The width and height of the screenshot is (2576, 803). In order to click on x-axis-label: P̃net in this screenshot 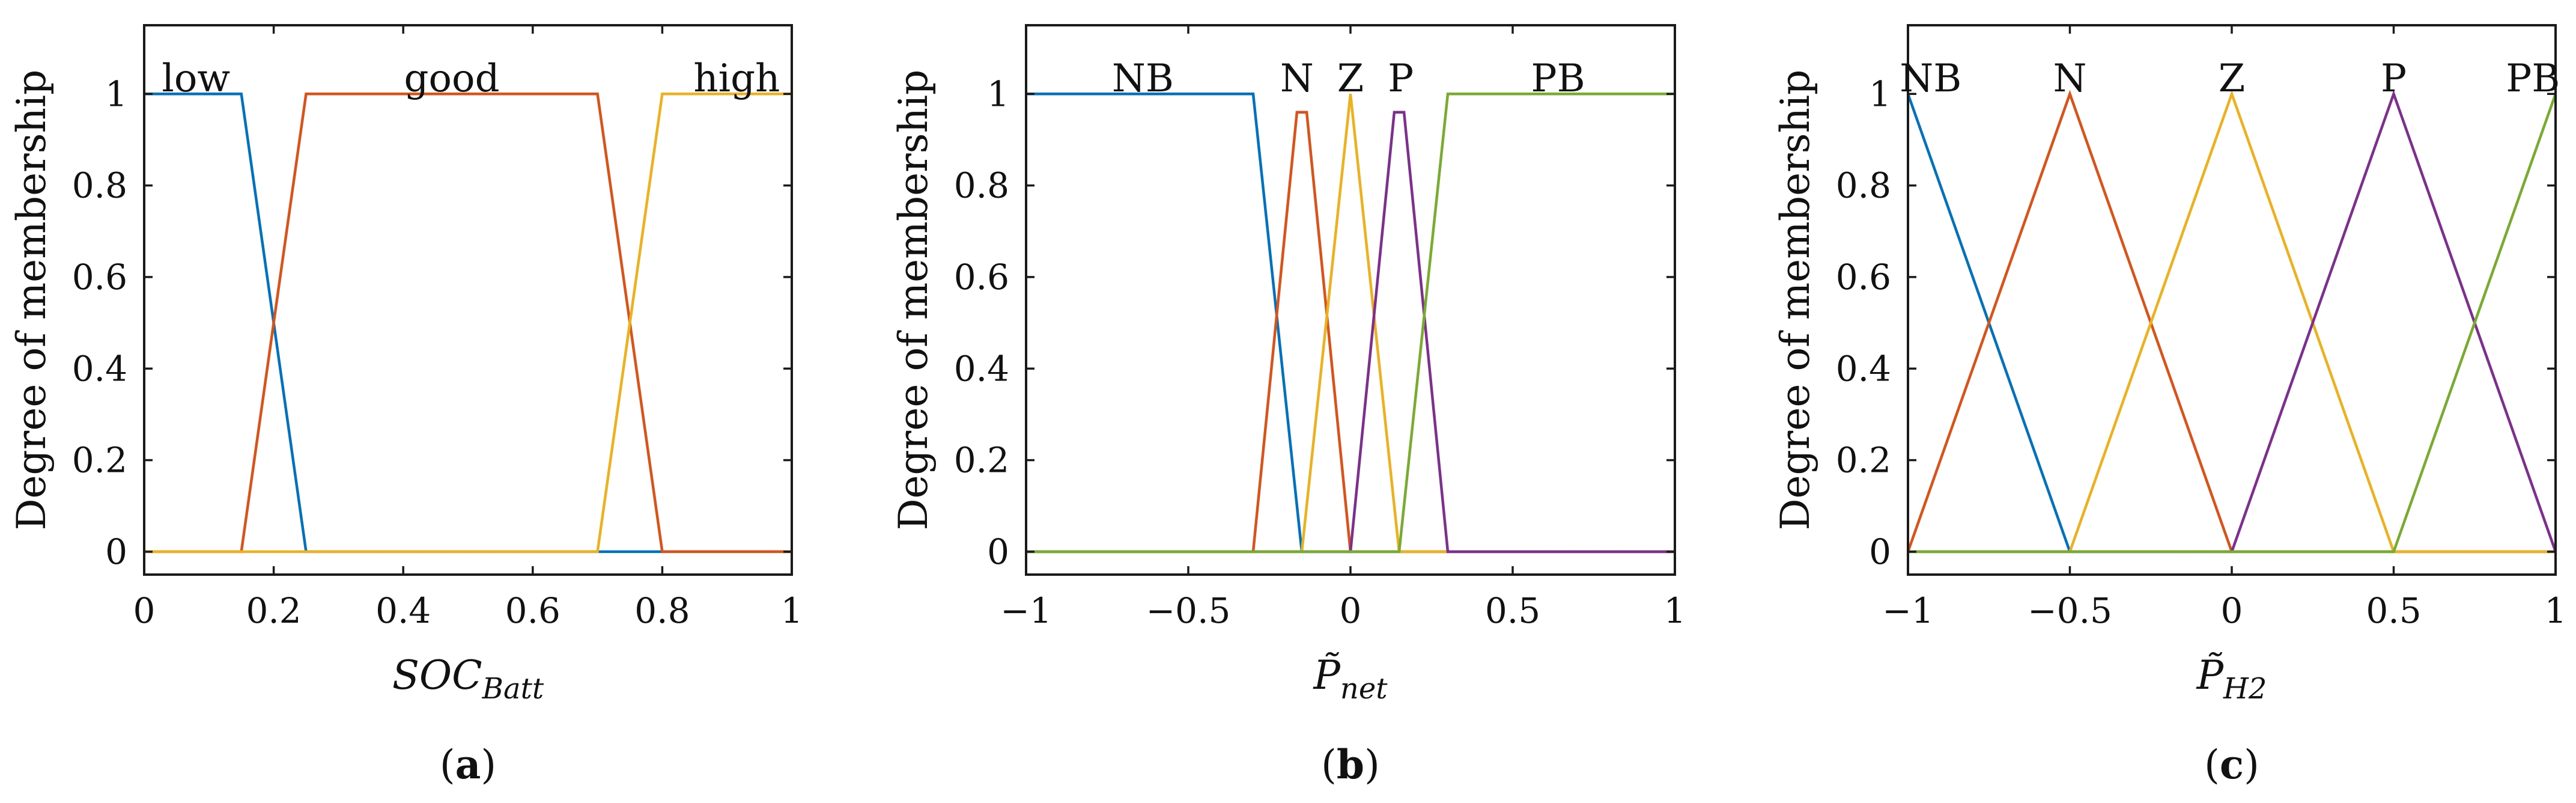, I will do `click(1351, 679)`.